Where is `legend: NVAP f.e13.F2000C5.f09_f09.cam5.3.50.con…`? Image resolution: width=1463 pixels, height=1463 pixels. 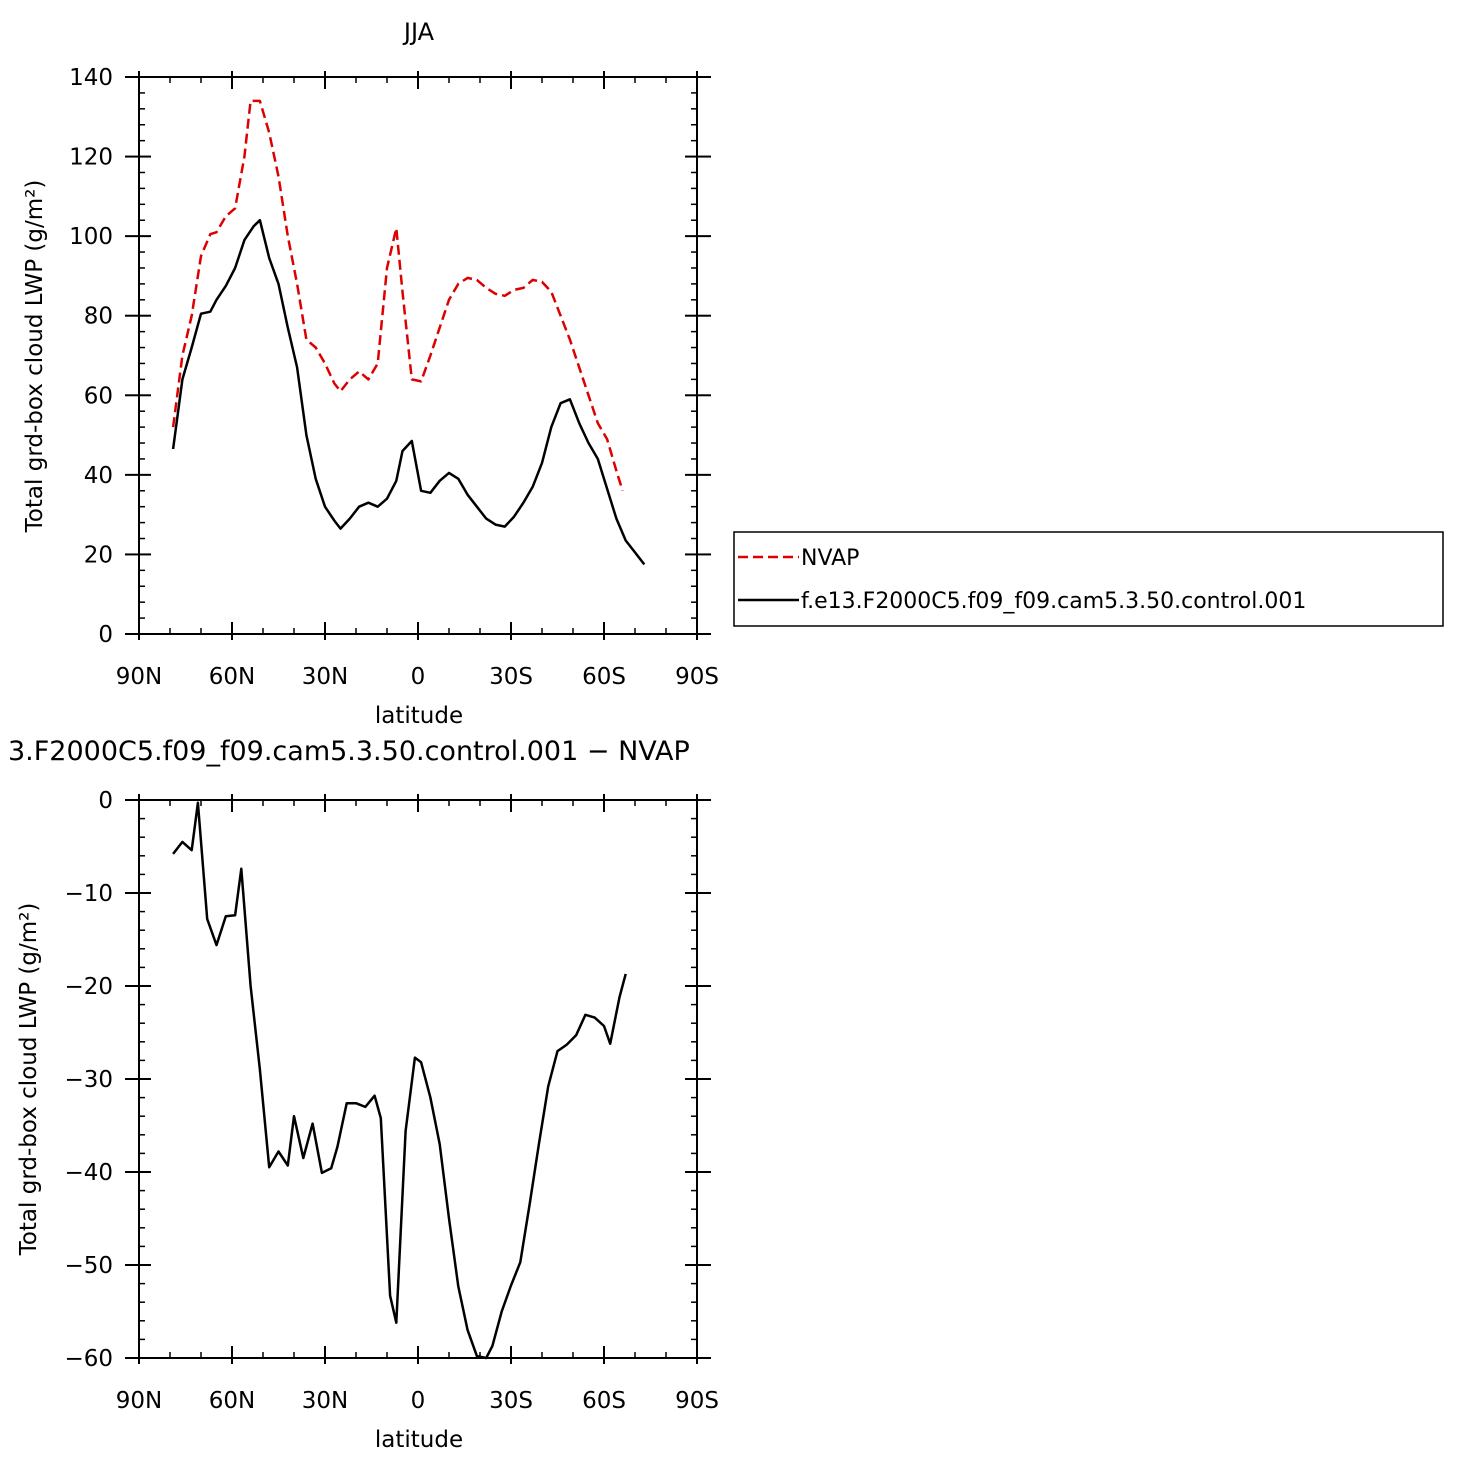
legend: NVAP f.e13.F2000C5.f09_f09.cam5.3.50.con… is located at coordinates (1088, 579).